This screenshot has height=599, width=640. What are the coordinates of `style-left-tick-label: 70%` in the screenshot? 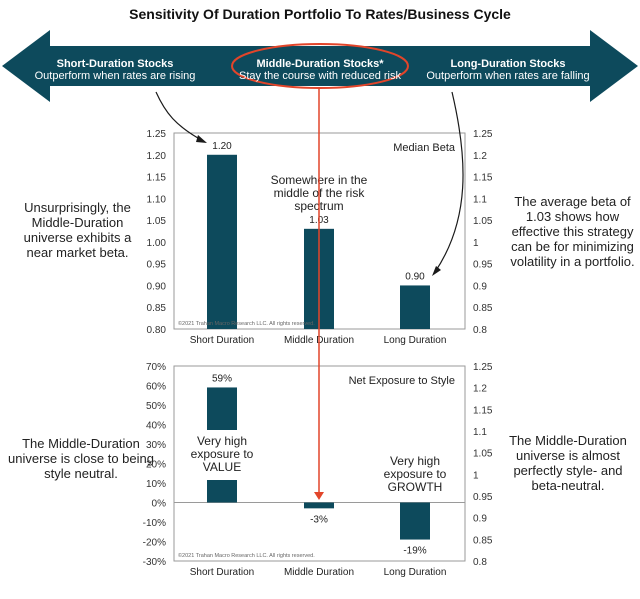 It's located at (156, 367).